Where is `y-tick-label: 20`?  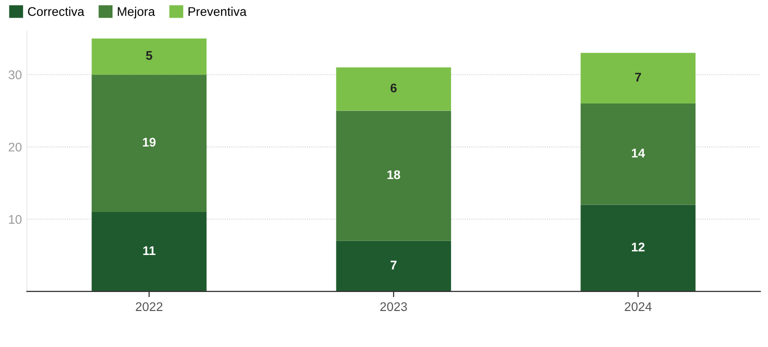 y-tick-label: 20 is located at coordinates (15, 147).